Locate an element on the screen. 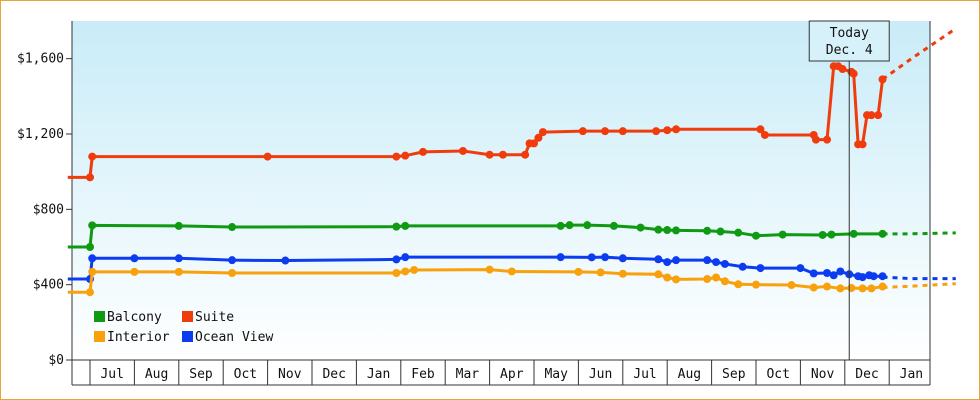  legend-item: Balcony is located at coordinates (128, 317).